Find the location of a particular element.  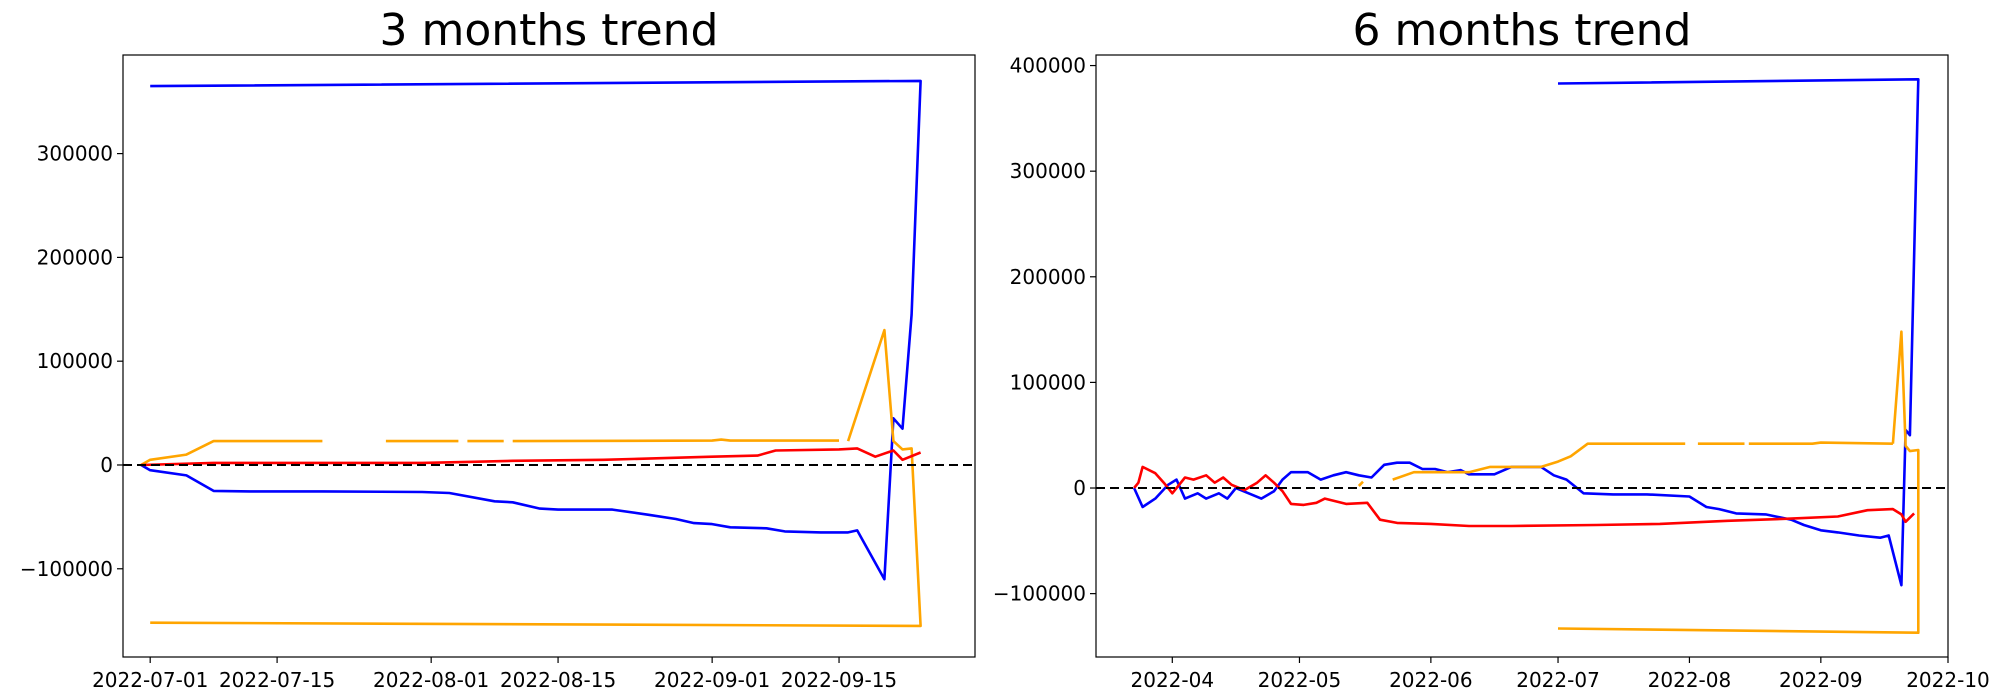

chart-title: 3 months trend is located at coordinates (549, 30).